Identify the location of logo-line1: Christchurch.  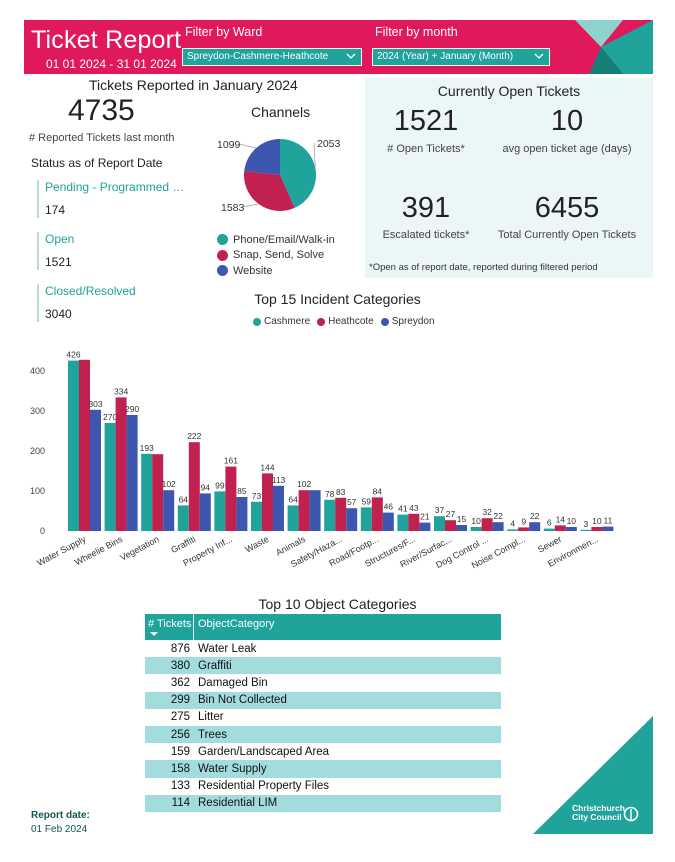
(598, 808).